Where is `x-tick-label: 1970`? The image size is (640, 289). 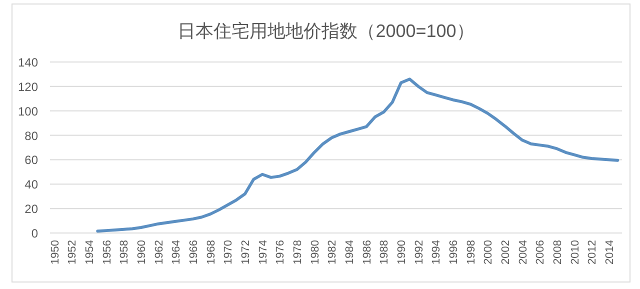 x-tick-label: 1970 is located at coordinates (228, 252).